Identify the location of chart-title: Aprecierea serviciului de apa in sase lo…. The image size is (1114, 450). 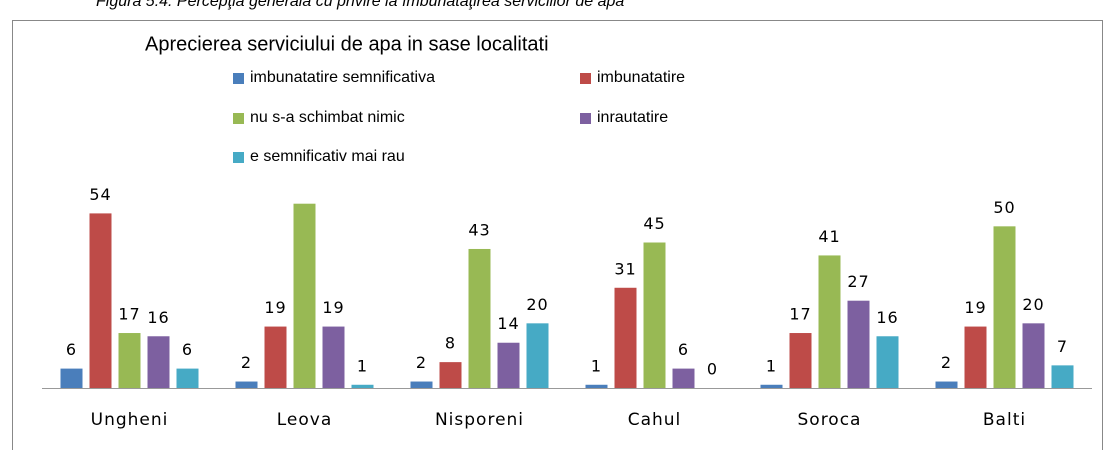
(347, 44).